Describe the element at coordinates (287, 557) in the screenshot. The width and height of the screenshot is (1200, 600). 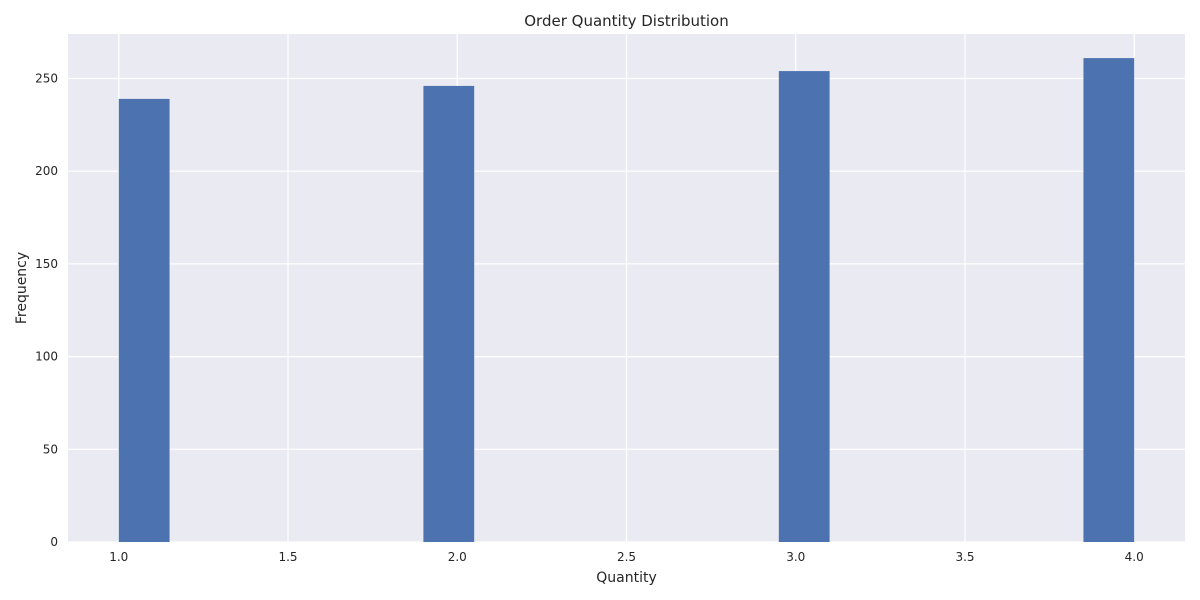
I see `x-tick-label: 1.5` at that location.